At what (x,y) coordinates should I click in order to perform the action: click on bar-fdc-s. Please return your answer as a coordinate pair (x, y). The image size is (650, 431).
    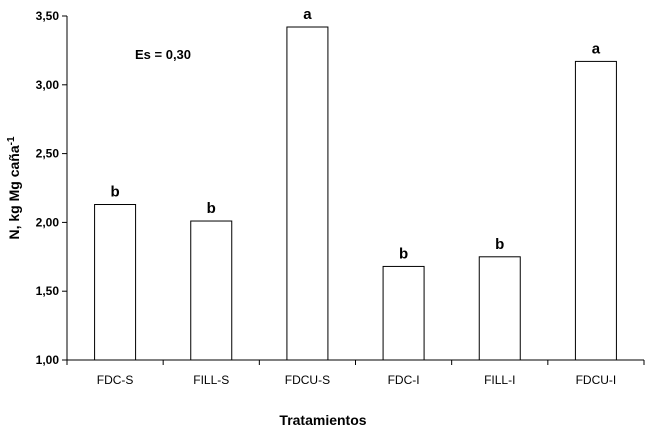
    Looking at the image, I should click on (115, 282).